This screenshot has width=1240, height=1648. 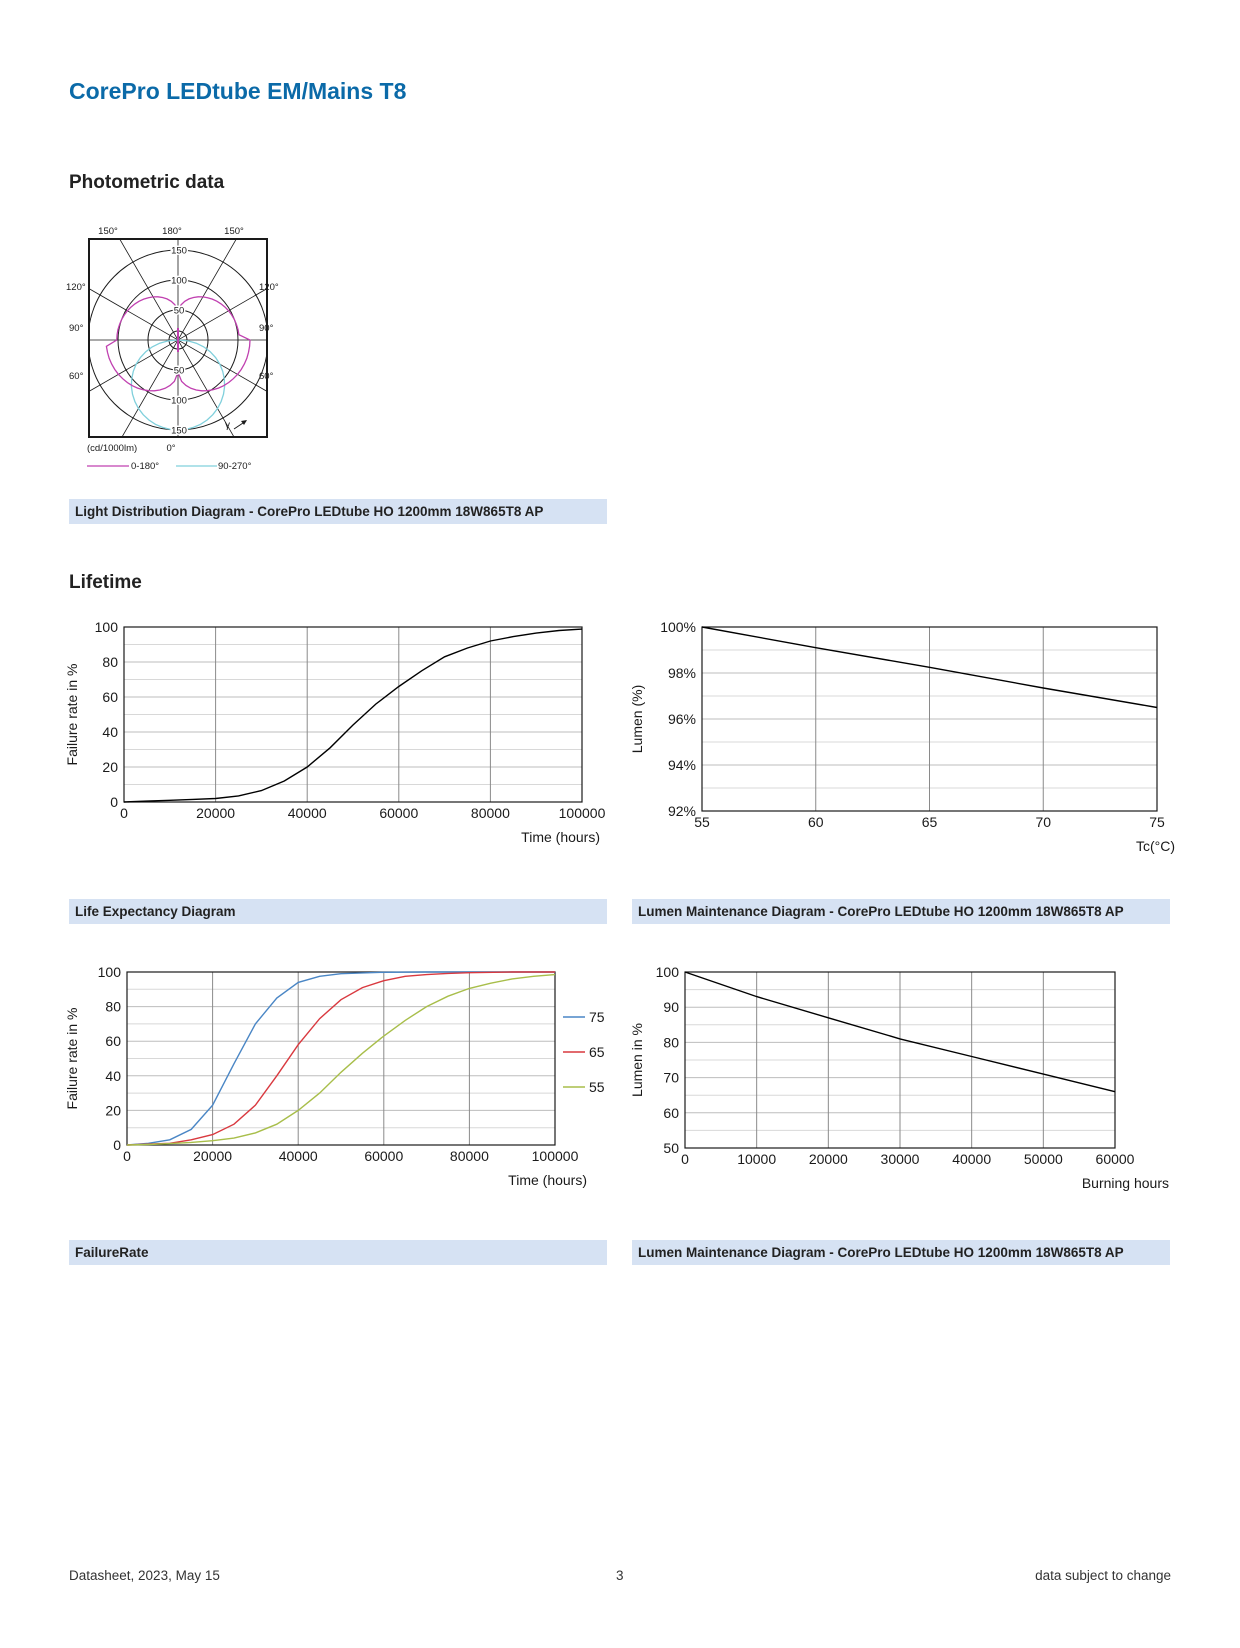 I want to click on polar-unit-label: (cd/1000lm), so click(x=112, y=448).